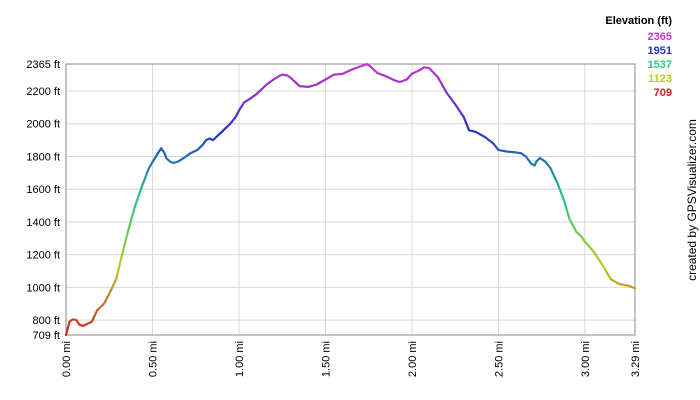 Image resolution: width=700 pixels, height=400 pixels. What do you see at coordinates (326, 359) in the screenshot?
I see `x-tick-label: 1.50 mi` at bounding box center [326, 359].